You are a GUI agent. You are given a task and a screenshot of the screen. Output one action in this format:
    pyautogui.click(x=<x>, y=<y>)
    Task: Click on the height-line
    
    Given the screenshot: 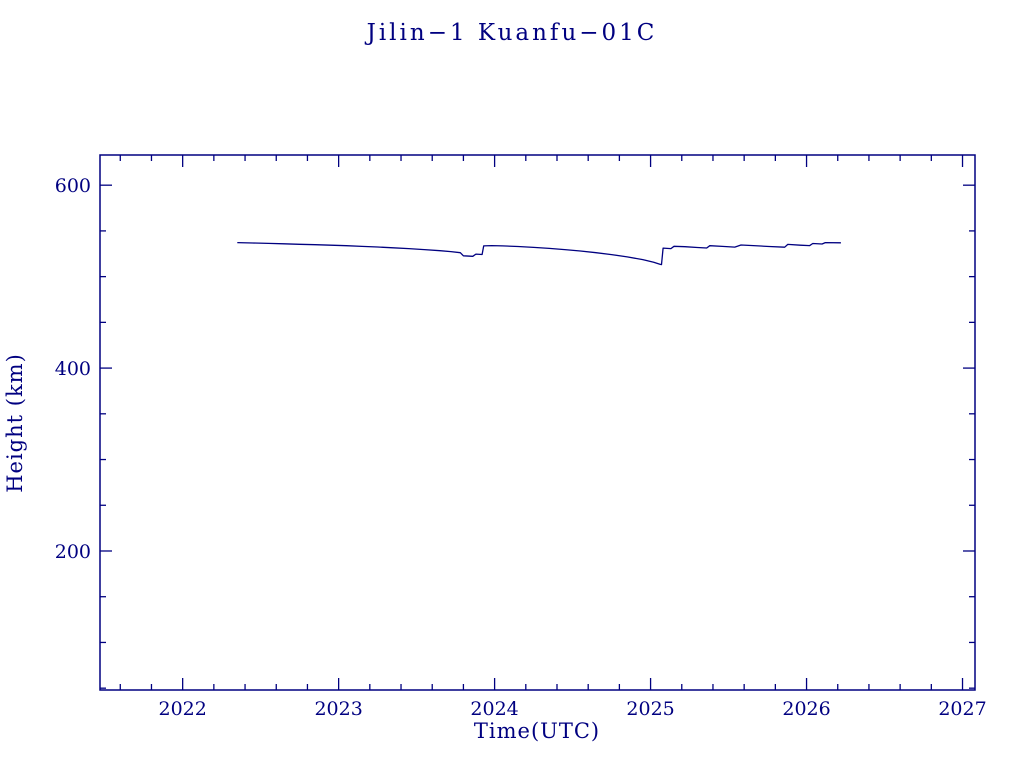 What is the action you would take?
    pyautogui.click(x=539, y=253)
    